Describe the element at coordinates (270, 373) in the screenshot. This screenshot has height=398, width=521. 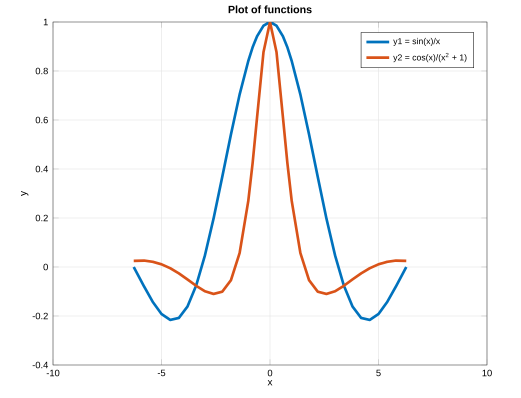
I see `x-tick-label: 0` at that location.